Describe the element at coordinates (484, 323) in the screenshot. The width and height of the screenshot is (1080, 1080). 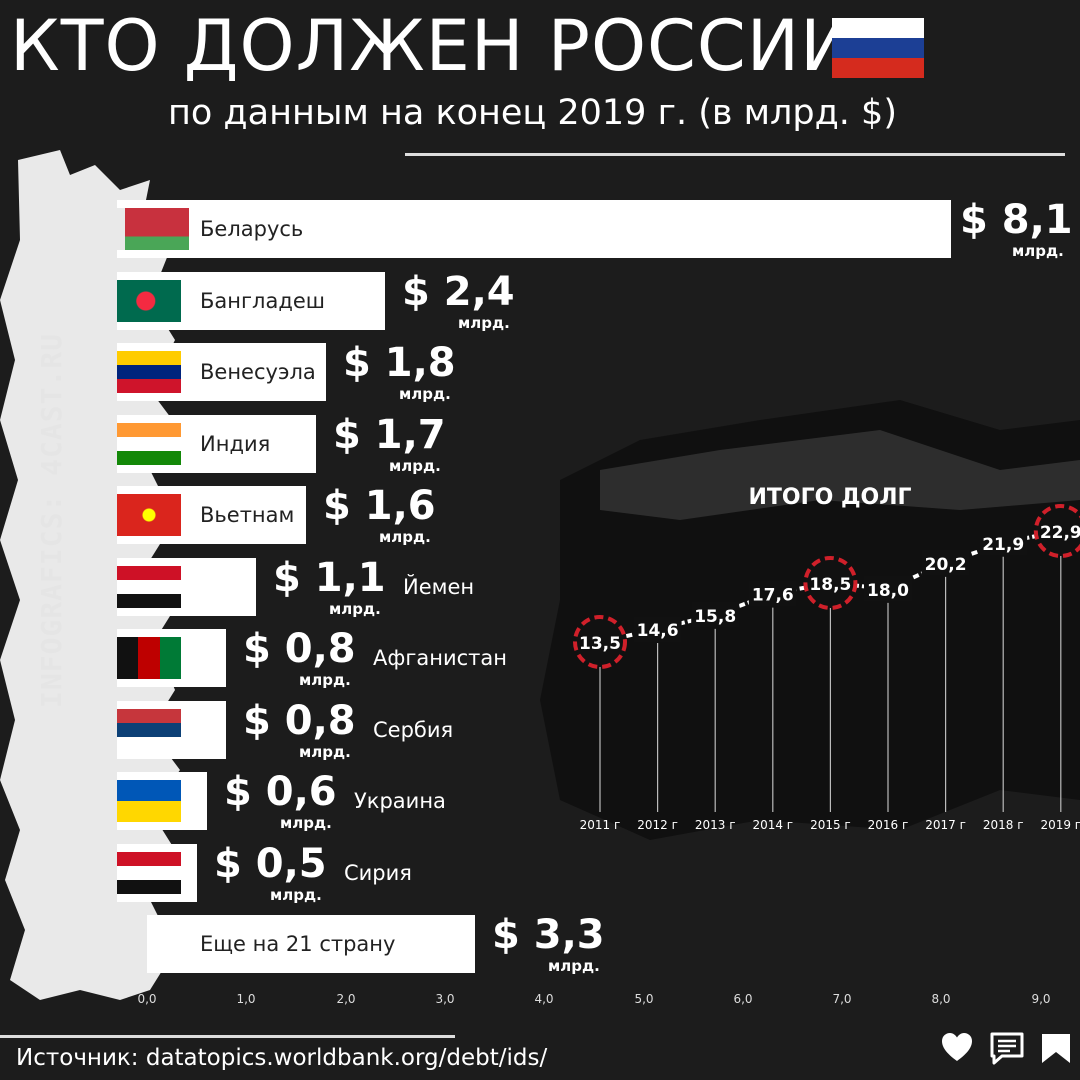
I see `unit-label-2: млрд.` at that location.